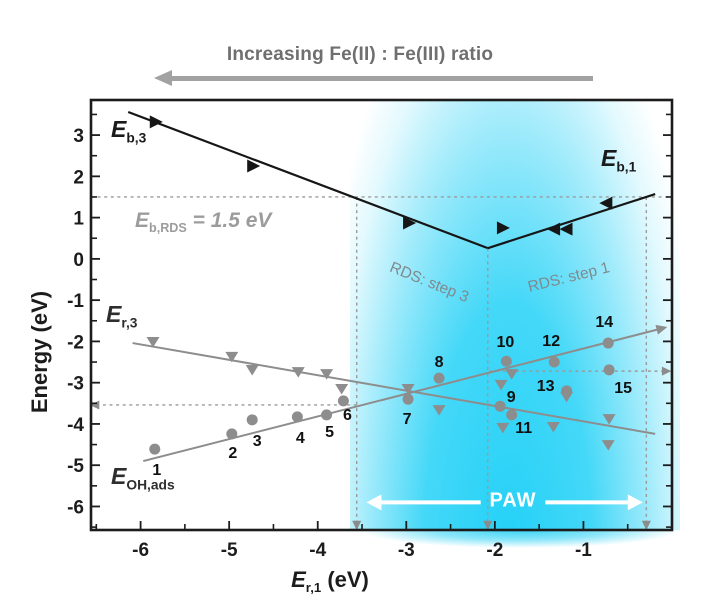 The width and height of the screenshot is (712, 615). Describe the element at coordinates (232, 453) in the screenshot. I see `point-number-label: 2` at that location.